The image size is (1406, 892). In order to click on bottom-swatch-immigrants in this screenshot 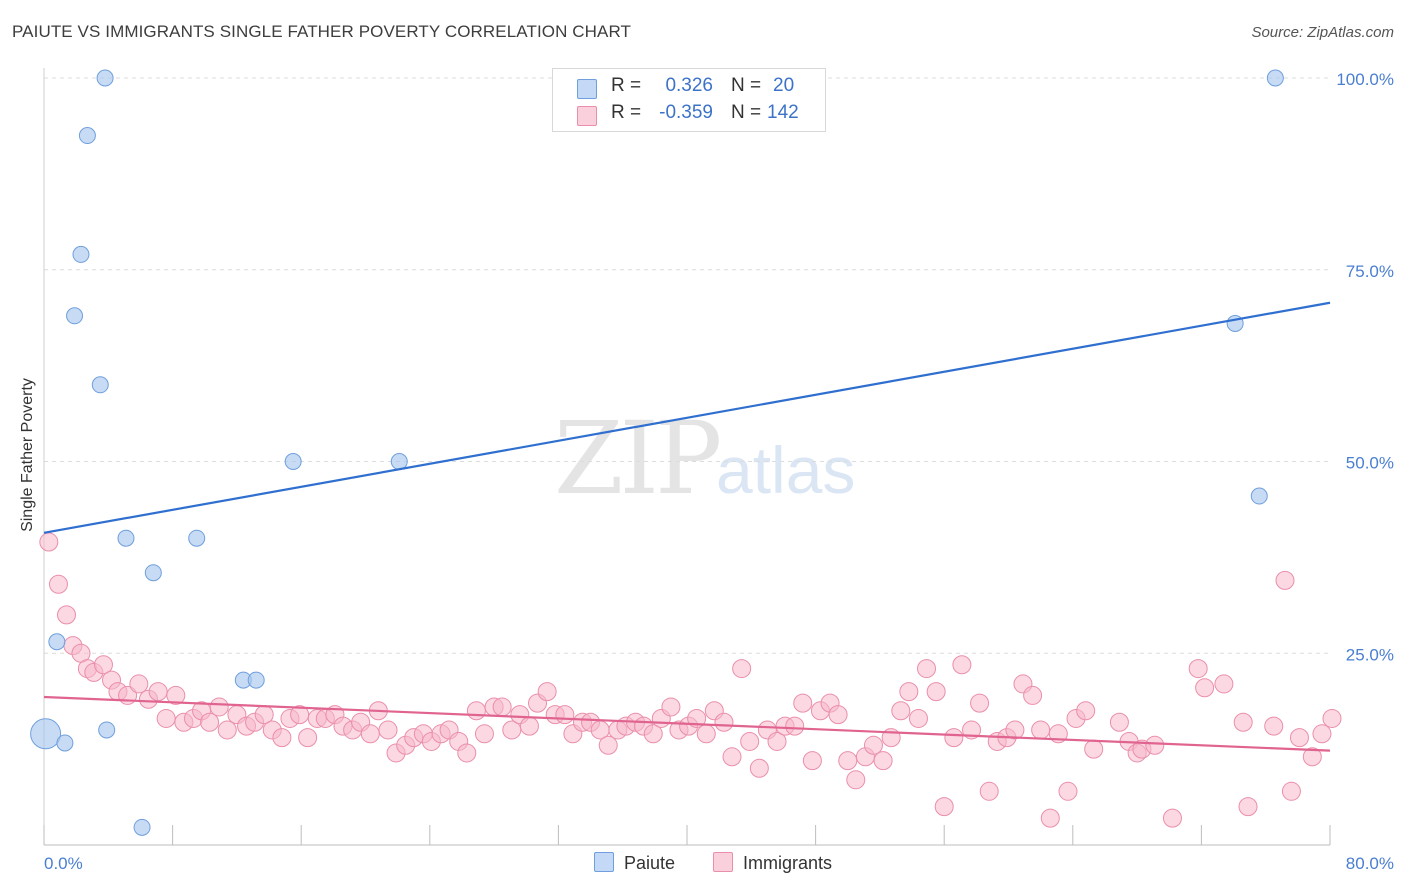, I will do `click(723, 862)`.